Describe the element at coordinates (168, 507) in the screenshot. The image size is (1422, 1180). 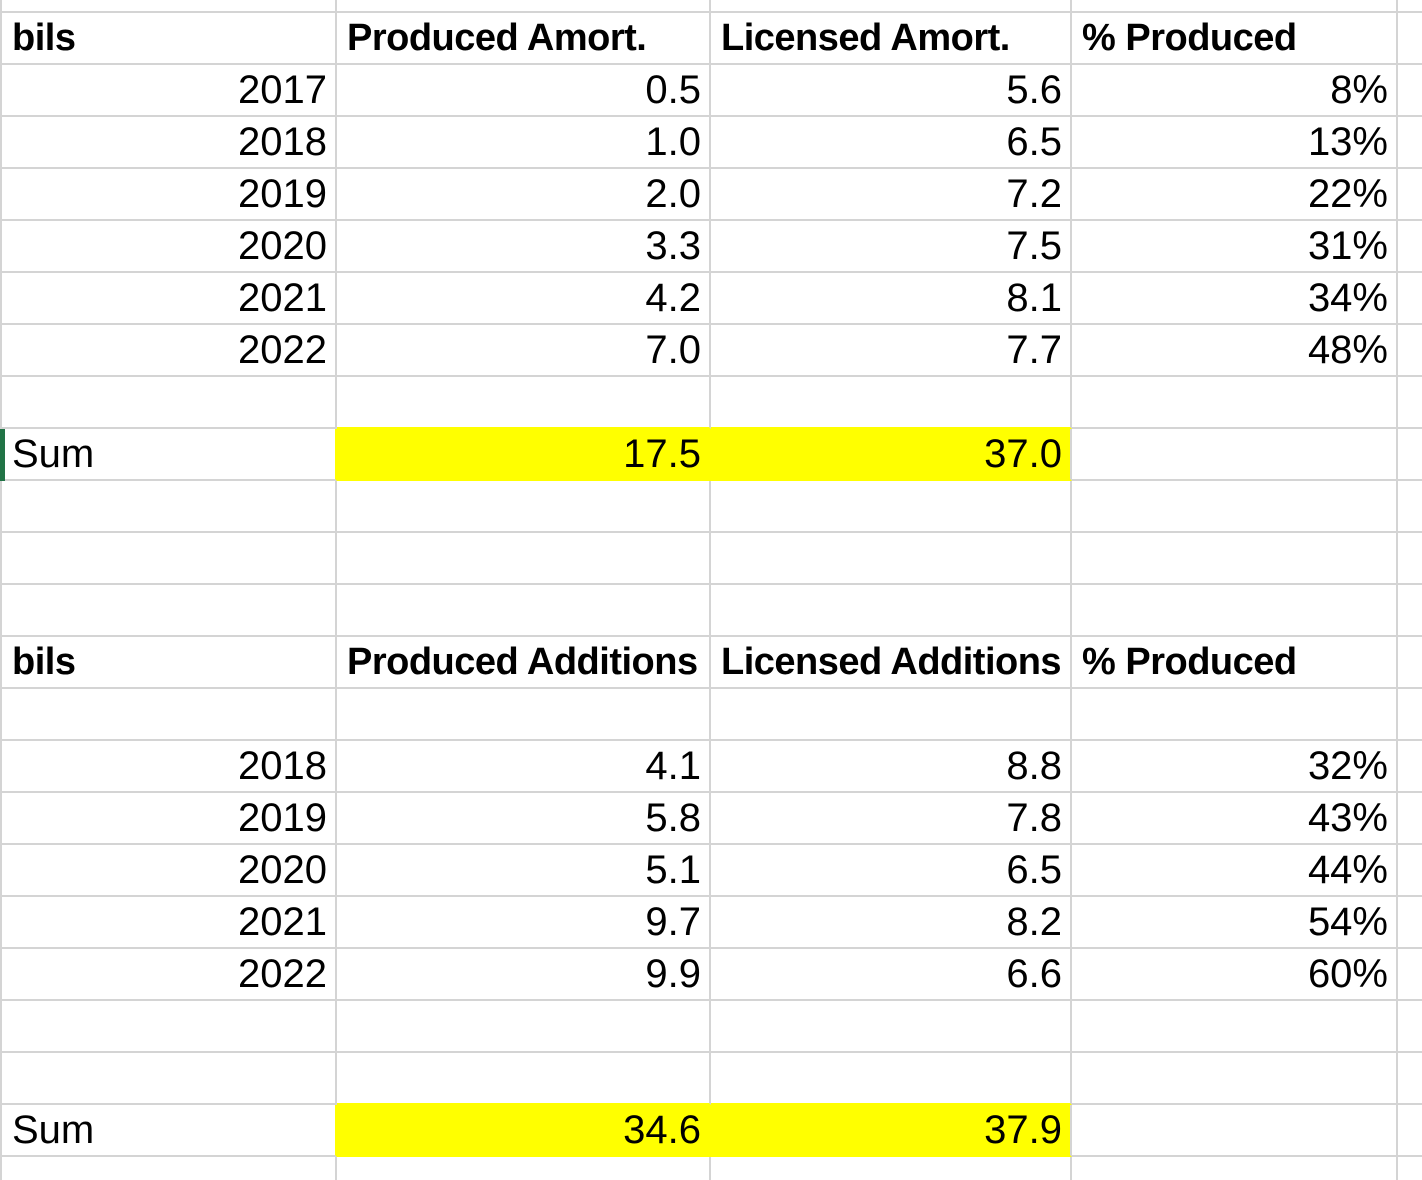
I see `cell-blank-2-labels` at that location.